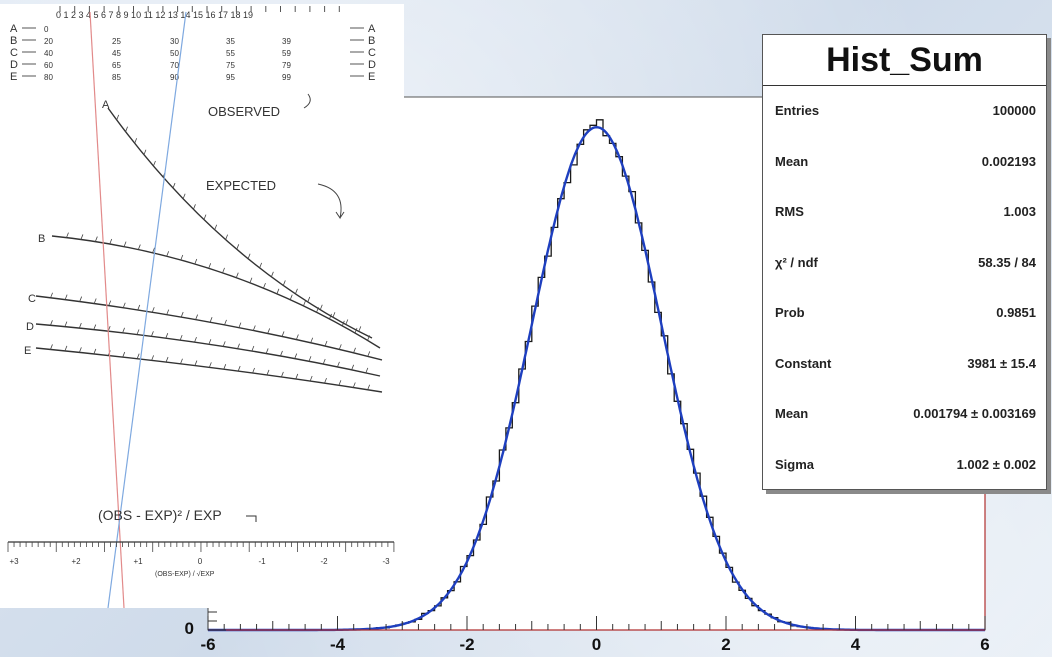 The image size is (1052, 657). What do you see at coordinates (48, 53) in the screenshot?
I see `row-value: 40` at bounding box center [48, 53].